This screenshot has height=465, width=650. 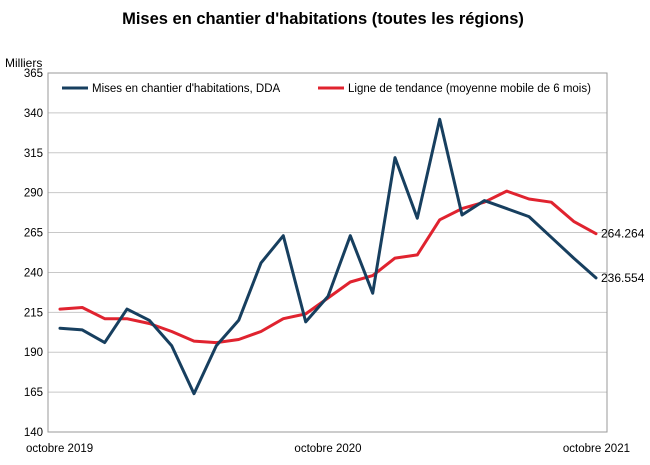 I want to click on y-tick-label: 290, so click(x=33, y=194).